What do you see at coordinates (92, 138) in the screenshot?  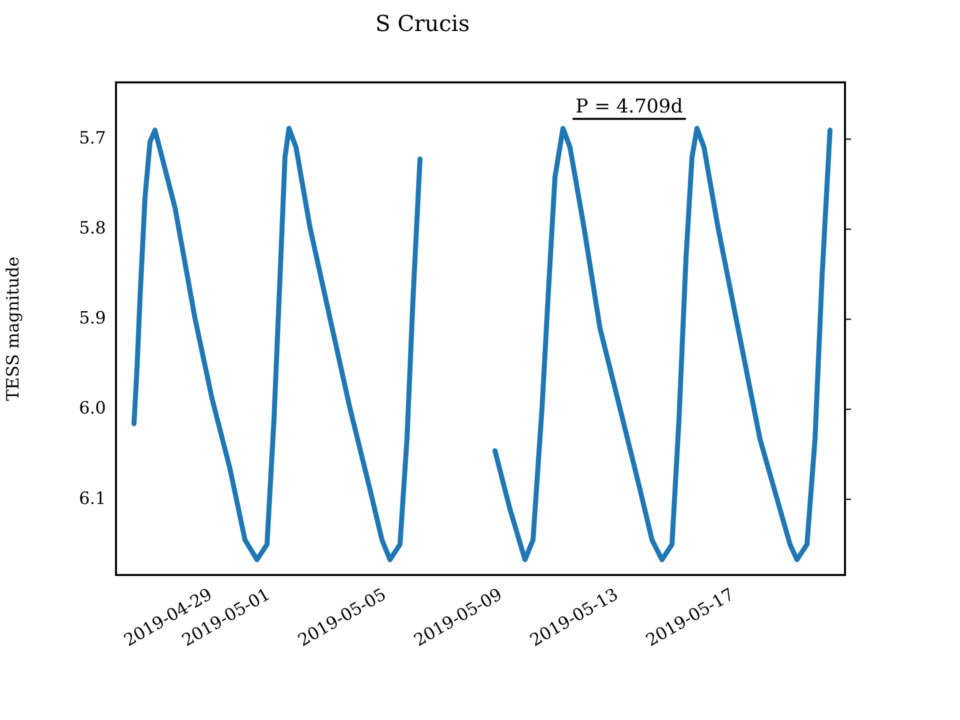 I see `y-tick-label: 5.7` at bounding box center [92, 138].